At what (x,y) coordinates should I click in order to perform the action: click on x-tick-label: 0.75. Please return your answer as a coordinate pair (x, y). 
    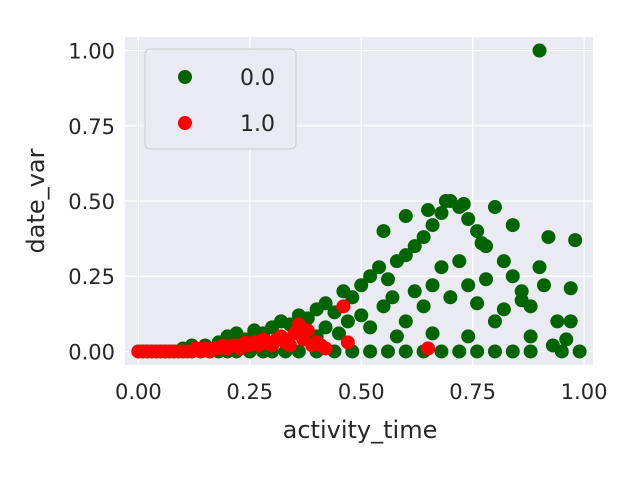
    Looking at the image, I should click on (472, 392).